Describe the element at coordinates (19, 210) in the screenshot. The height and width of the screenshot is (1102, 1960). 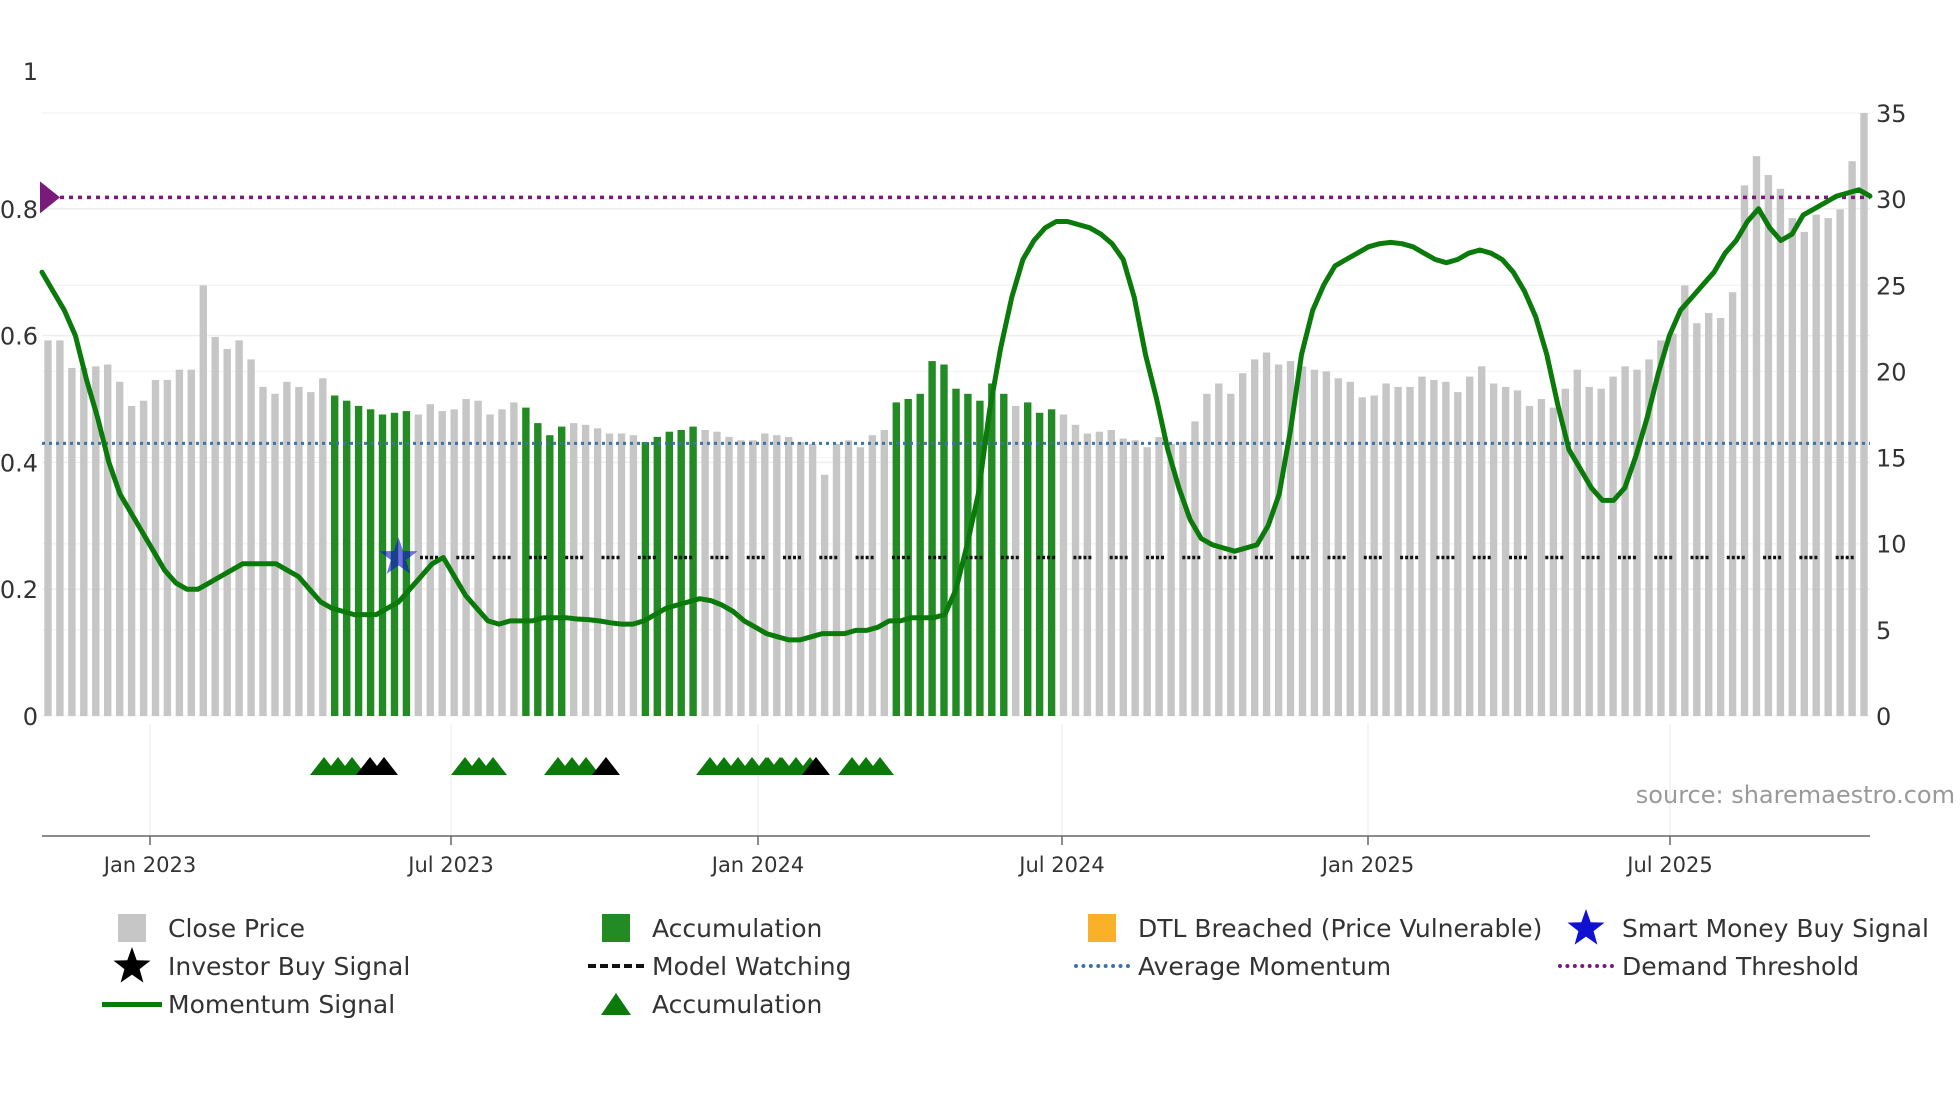
I see `left-tick-label: 0.8` at that location.